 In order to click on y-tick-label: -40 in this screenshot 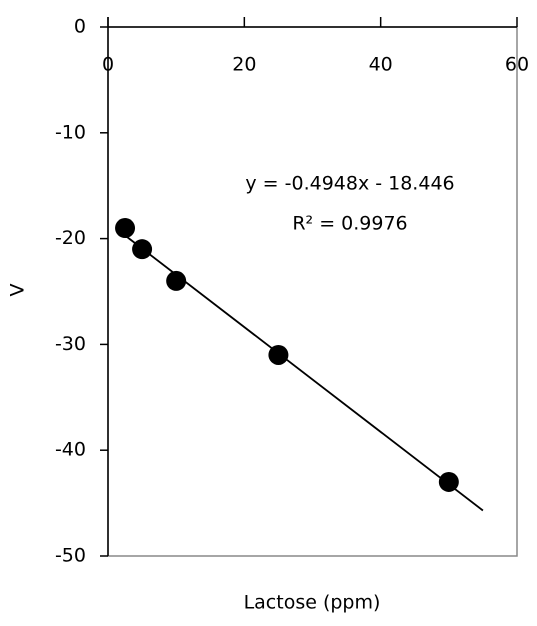, I will do `click(70, 450)`.